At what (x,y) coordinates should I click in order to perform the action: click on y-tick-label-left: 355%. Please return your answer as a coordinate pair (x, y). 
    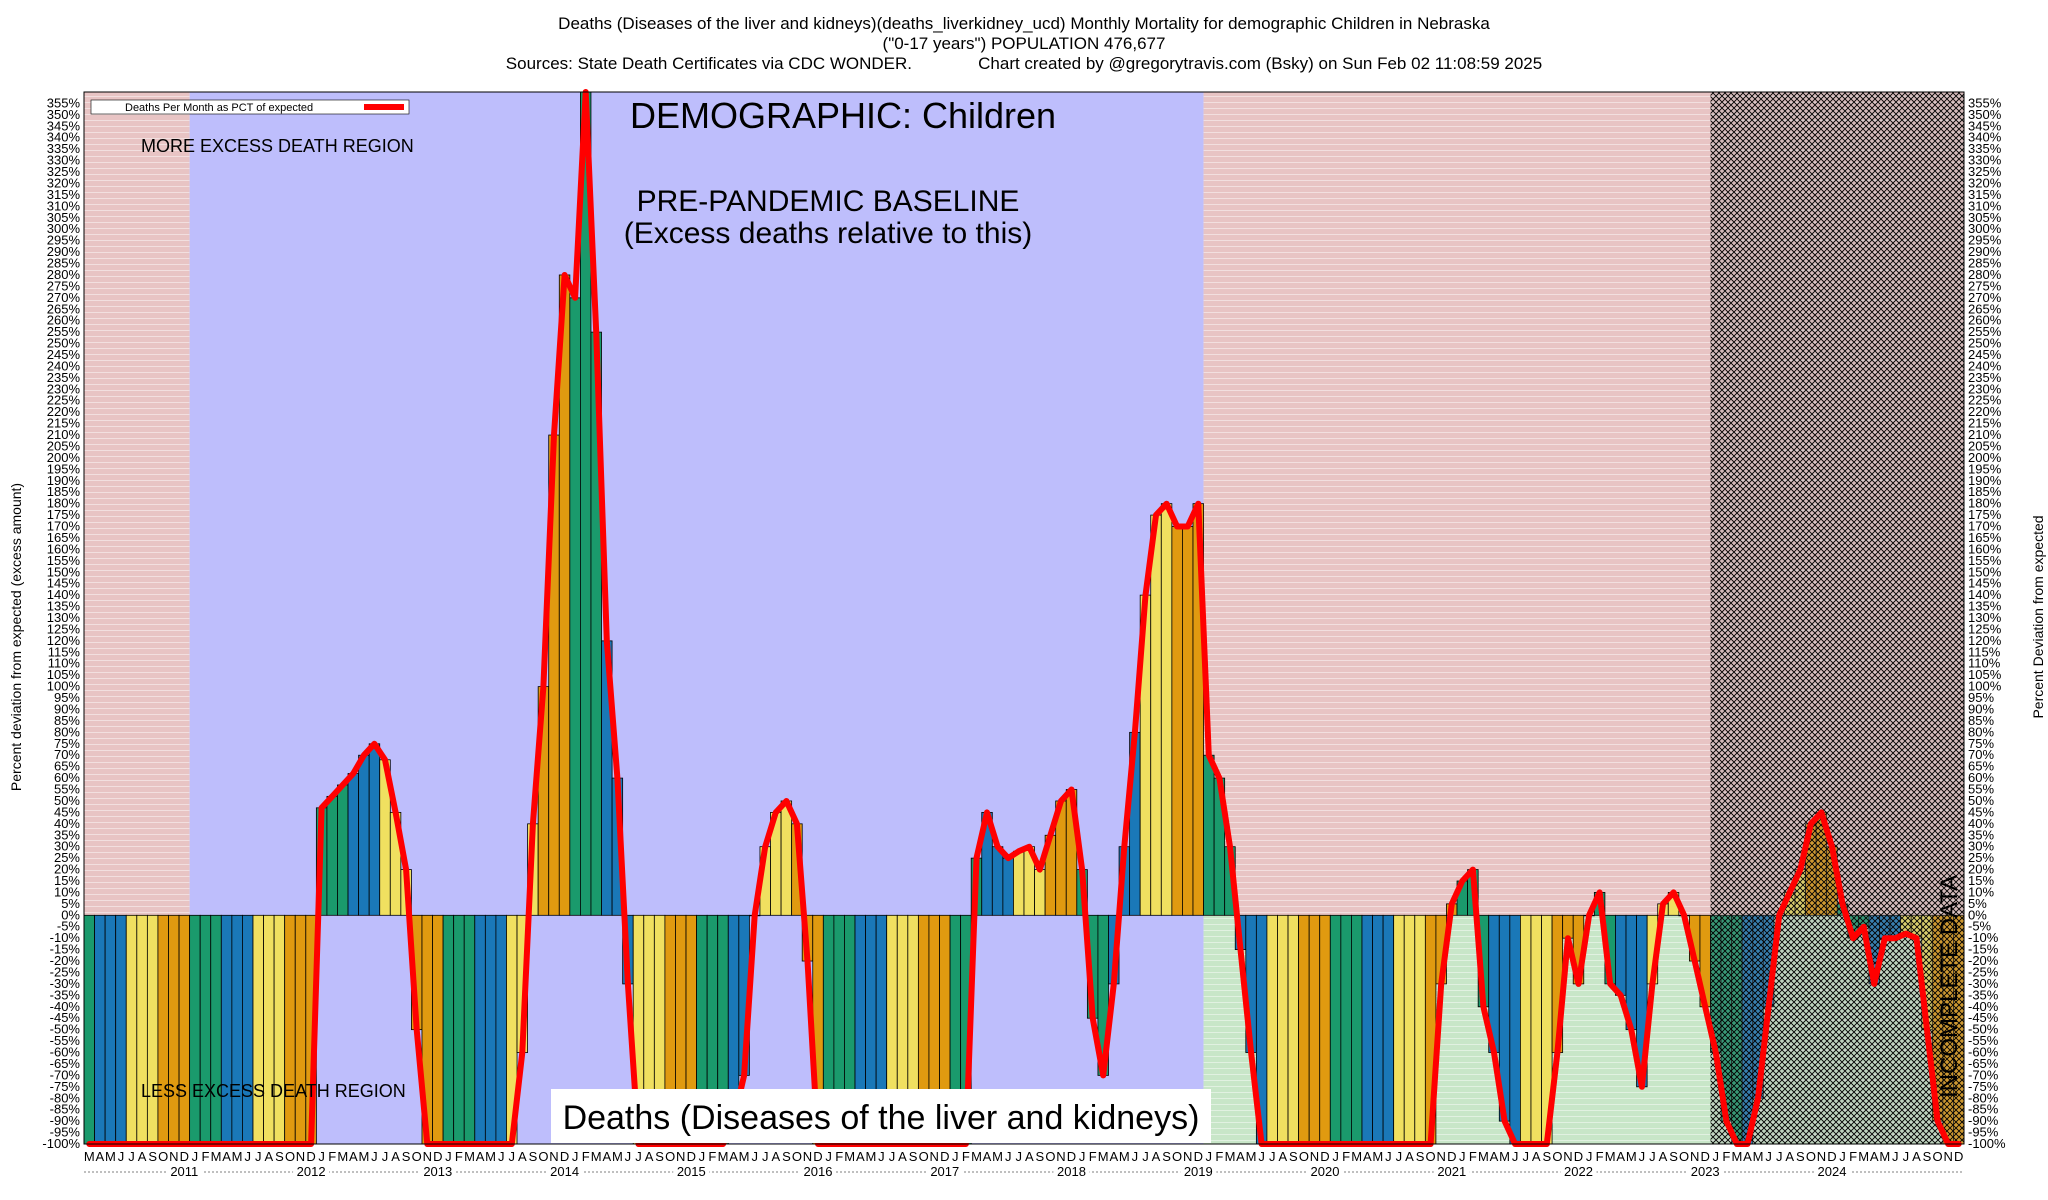
    Looking at the image, I should click on (64, 102).